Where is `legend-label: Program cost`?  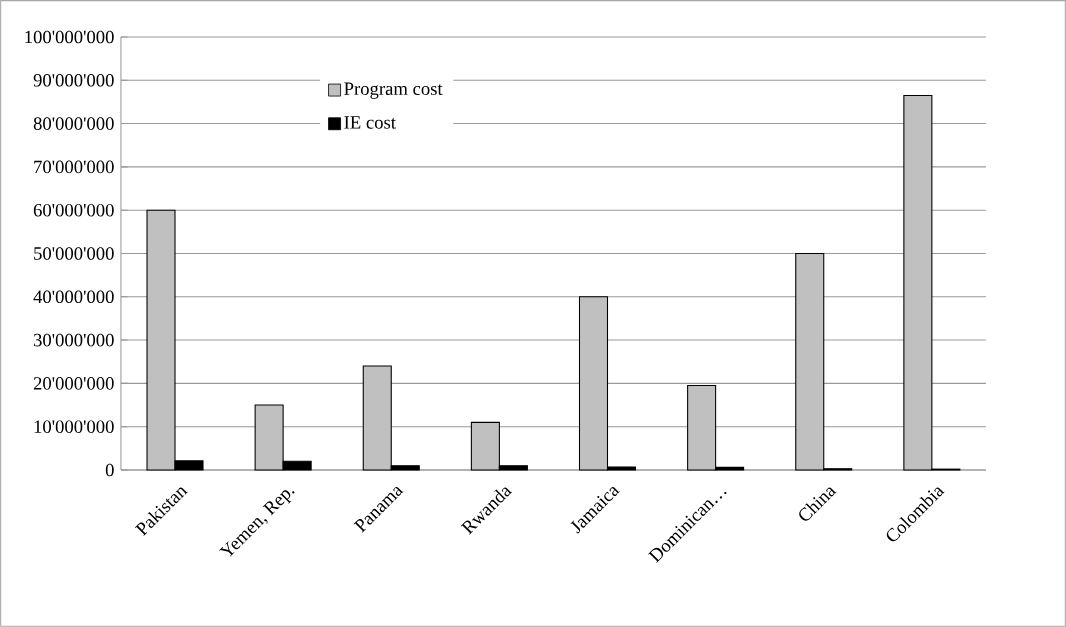
legend-label: Program cost is located at coordinates (393, 90).